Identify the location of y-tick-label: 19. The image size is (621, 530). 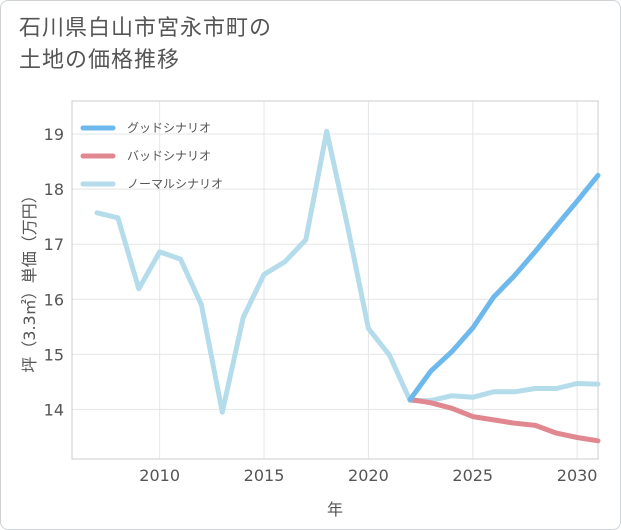
(54, 134).